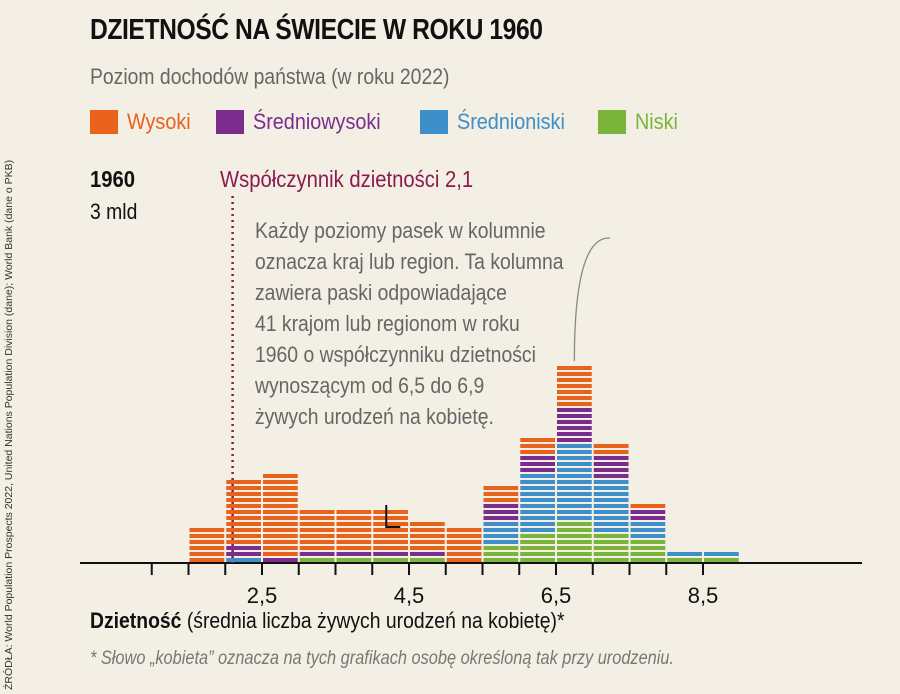 The width and height of the screenshot is (900, 694). Describe the element at coordinates (270, 76) in the screenshot. I see `chart-subtitle: Poziom dochodów państwa (w roku 2022)` at that location.